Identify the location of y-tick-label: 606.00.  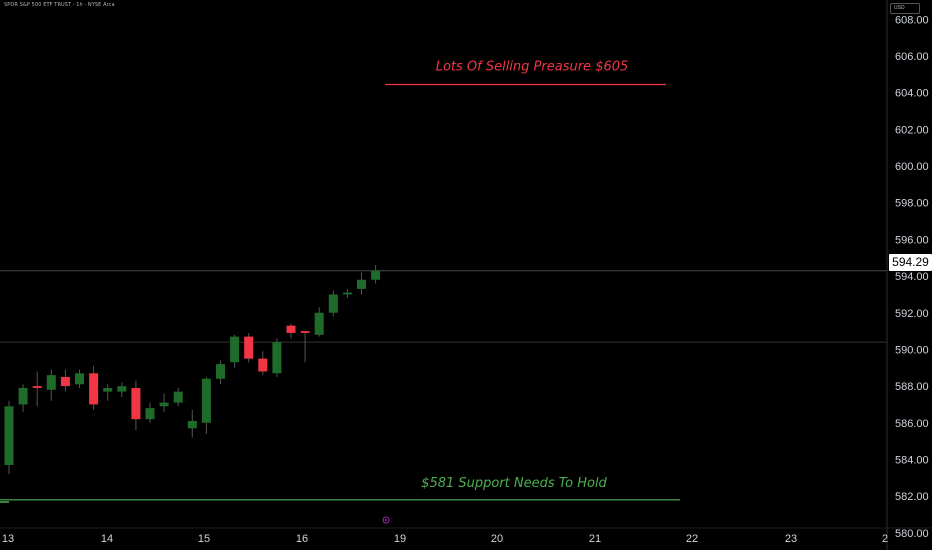
(912, 57).